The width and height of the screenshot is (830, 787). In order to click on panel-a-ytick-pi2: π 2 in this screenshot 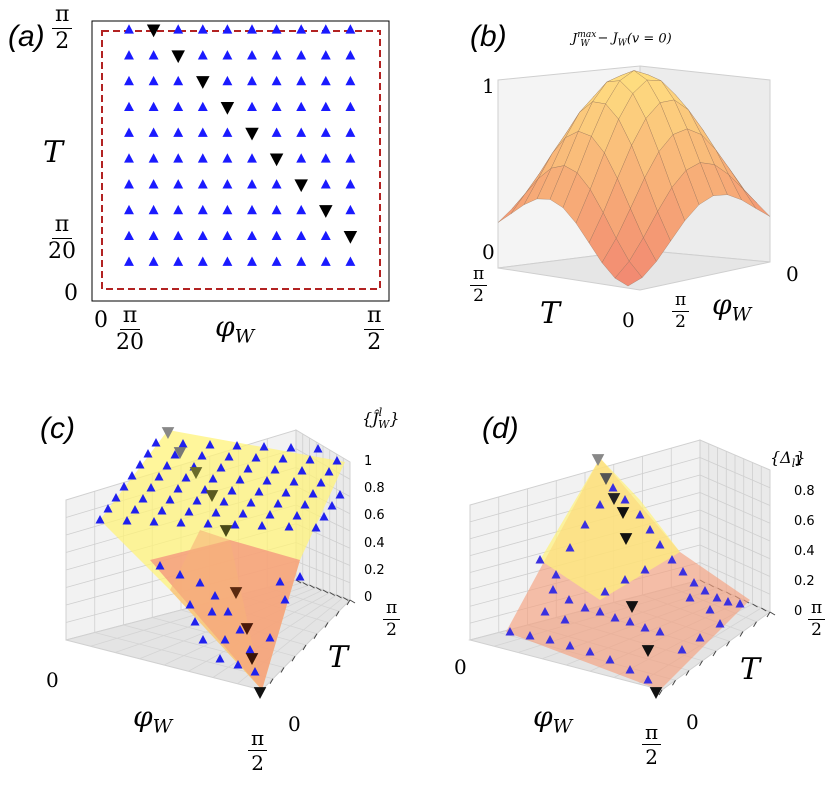, I will do `click(62, 28)`.